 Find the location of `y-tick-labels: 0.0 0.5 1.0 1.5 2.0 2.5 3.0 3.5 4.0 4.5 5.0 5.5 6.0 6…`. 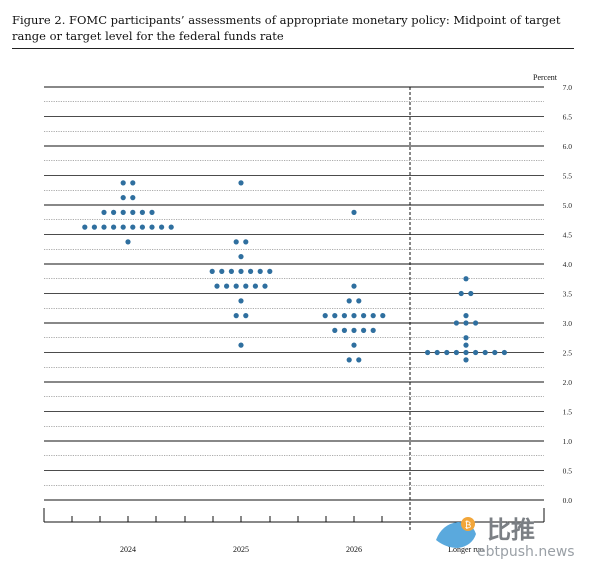

y-tick-labels: 0.0 0.5 1.0 1.5 2.0 2.5 3.0 3.5 4.0 4.5 5.0 5.5 6.0 6… is located at coordinates (568, 294).